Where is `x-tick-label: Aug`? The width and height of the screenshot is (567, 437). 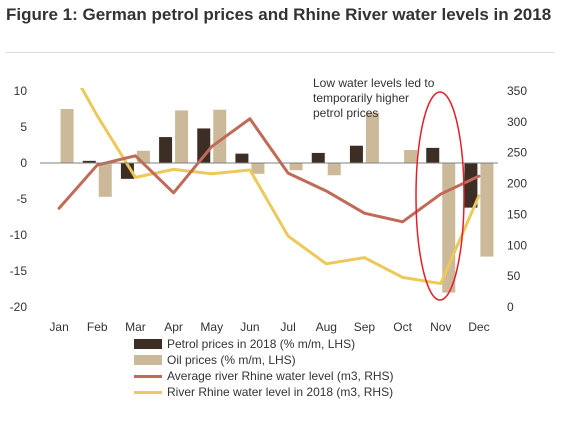 x-tick-label: Aug is located at coordinates (326, 327).